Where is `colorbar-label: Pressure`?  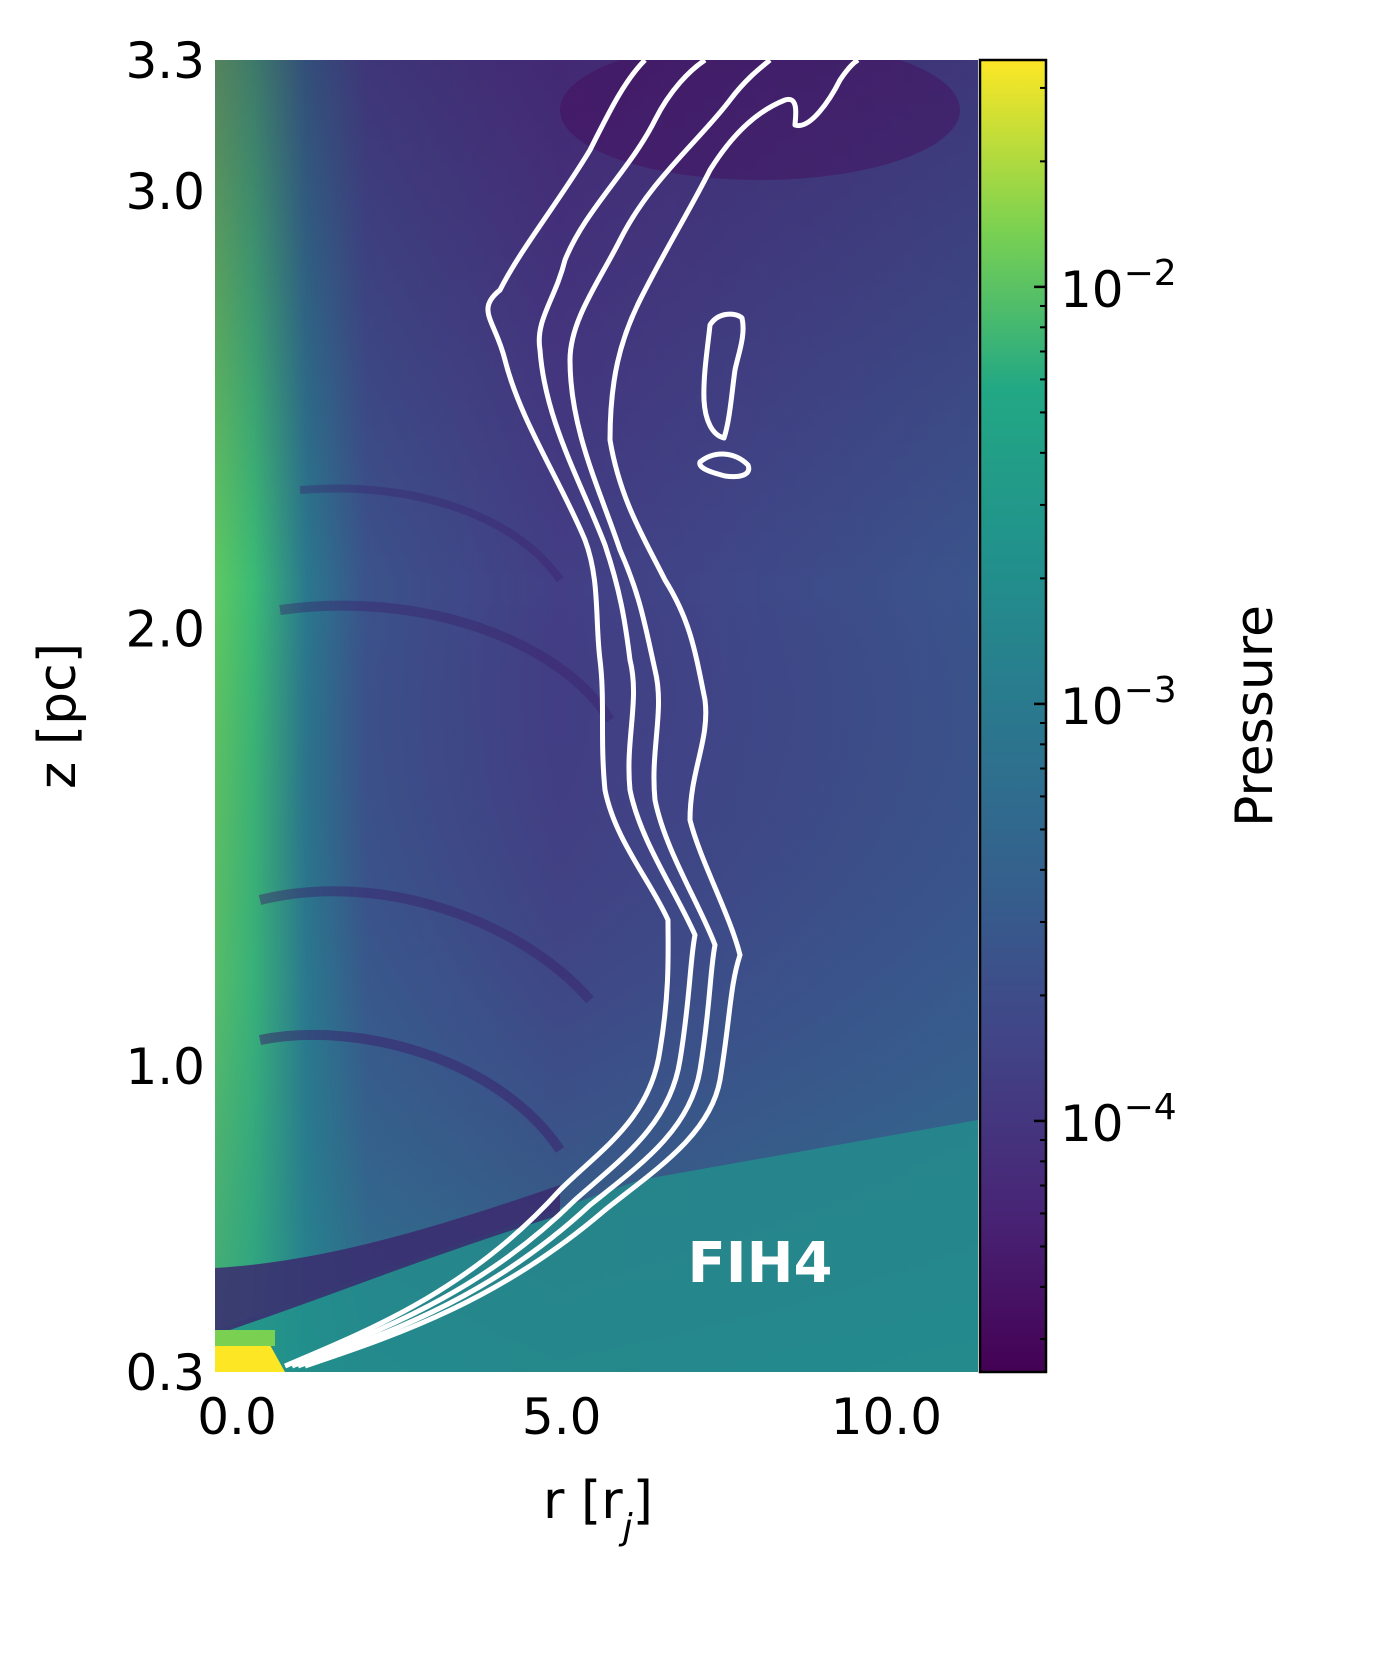
colorbar-label: Pressure is located at coordinates (1255, 716).